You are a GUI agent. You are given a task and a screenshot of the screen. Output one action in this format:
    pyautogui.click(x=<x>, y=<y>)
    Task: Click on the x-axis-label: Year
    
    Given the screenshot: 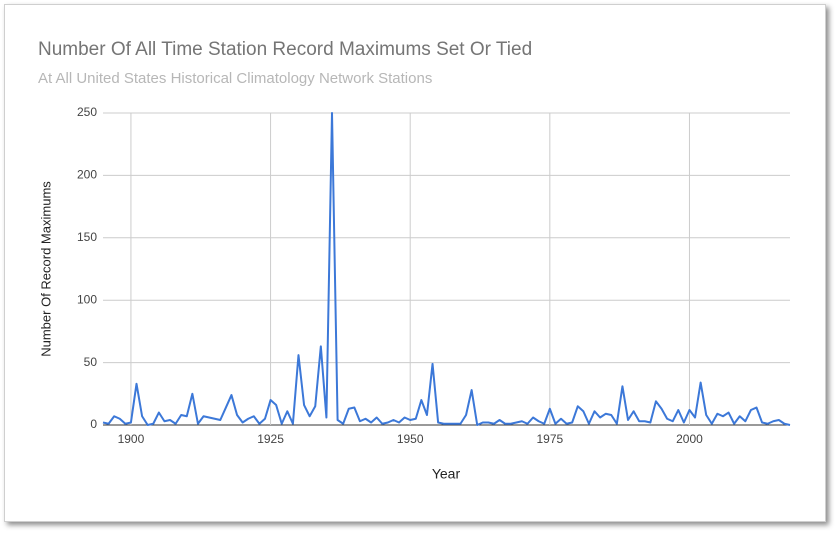 What is the action you would take?
    pyautogui.click(x=446, y=474)
    